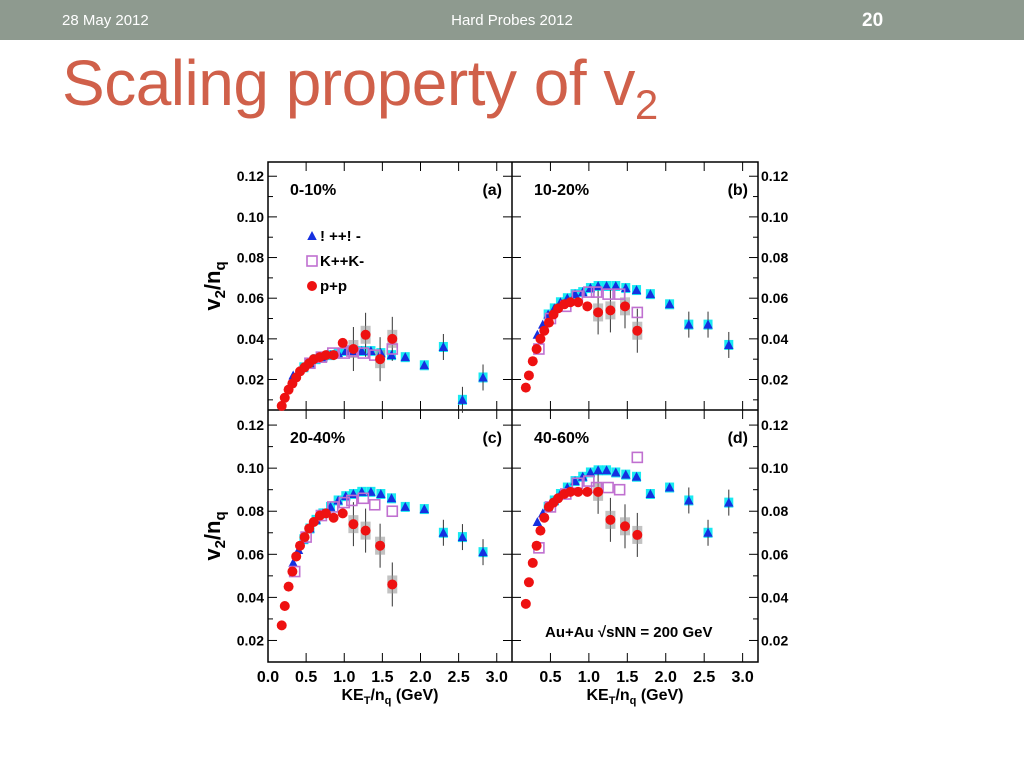 The height and width of the screenshot is (768, 1024). What do you see at coordinates (561, 190) in the screenshot?
I see `centrality-label-b: 10-20%` at bounding box center [561, 190].